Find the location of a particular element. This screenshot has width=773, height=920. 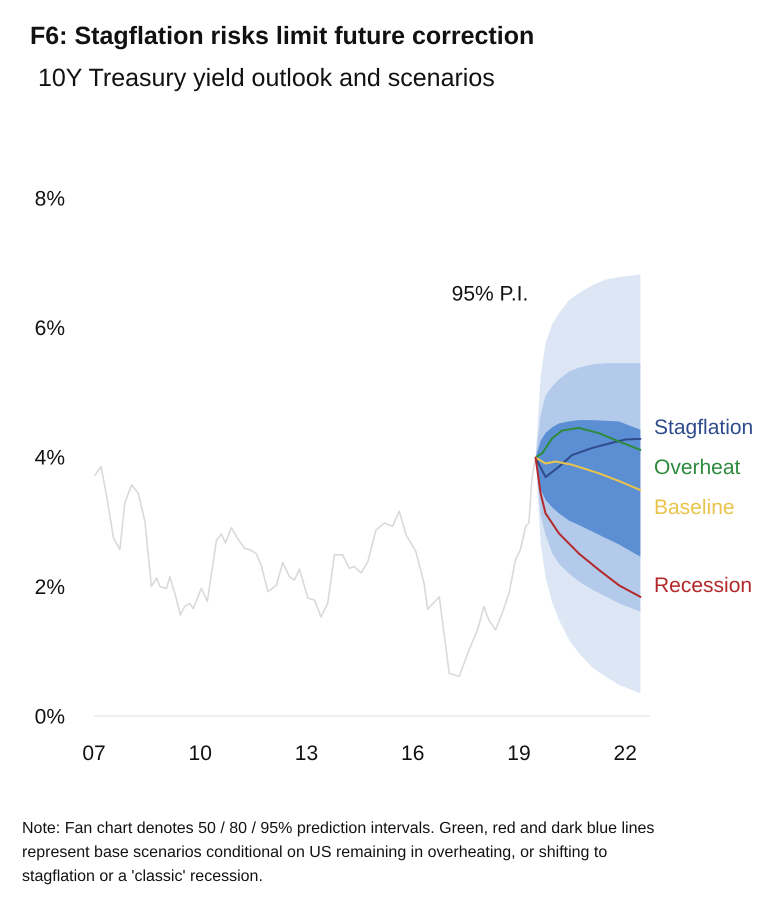

x-tick-label: 22 is located at coordinates (625, 753).